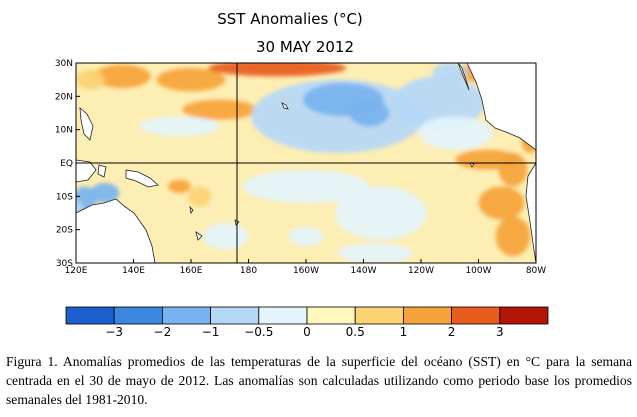  Describe the element at coordinates (306, 271) in the screenshot. I see `x-tick-label-160W: 160W` at that location.